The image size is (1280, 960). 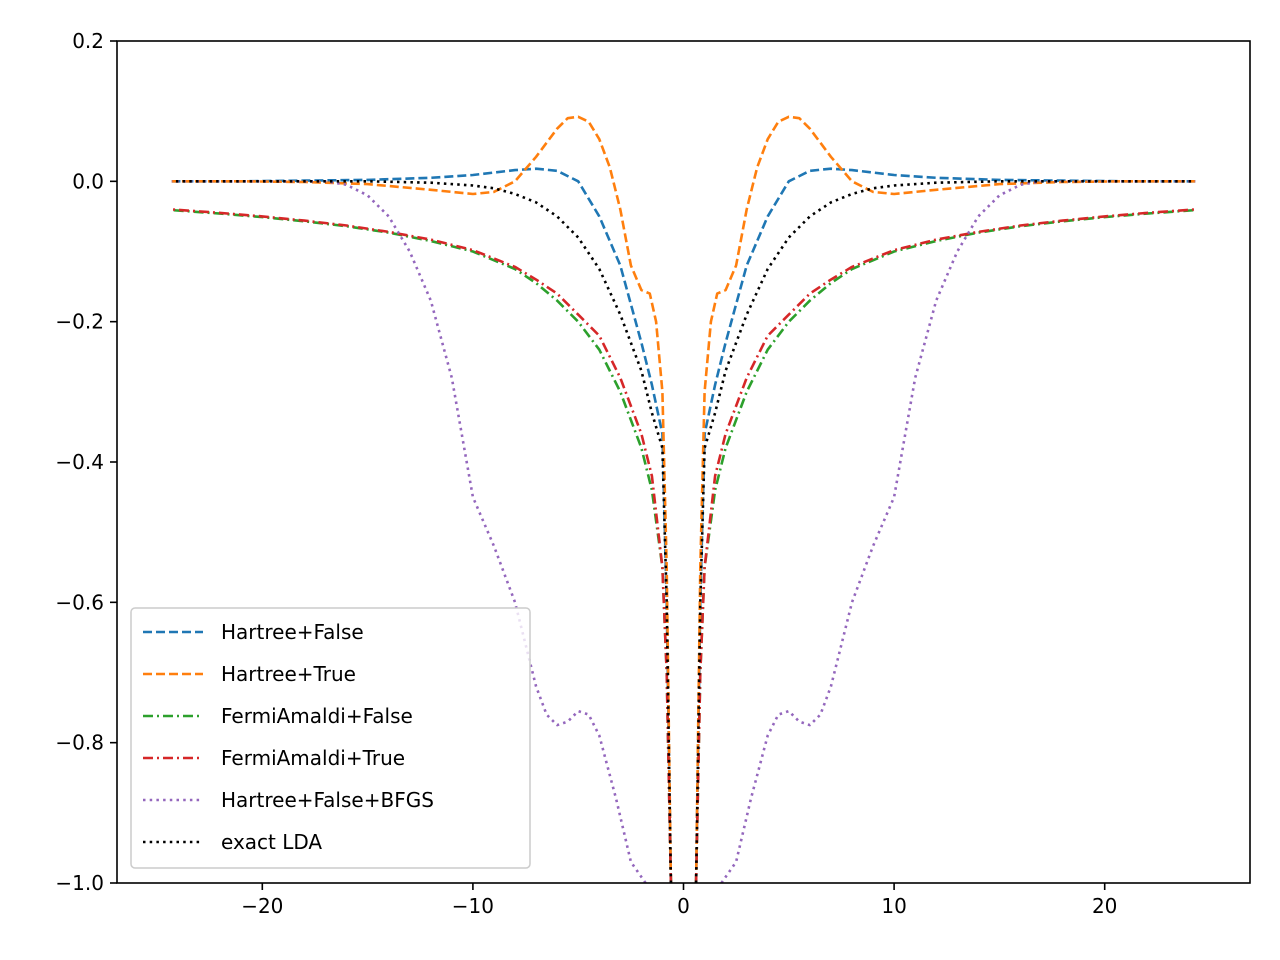 What do you see at coordinates (88, 181) in the screenshot?
I see `y-tick-label: 0.0` at bounding box center [88, 181].